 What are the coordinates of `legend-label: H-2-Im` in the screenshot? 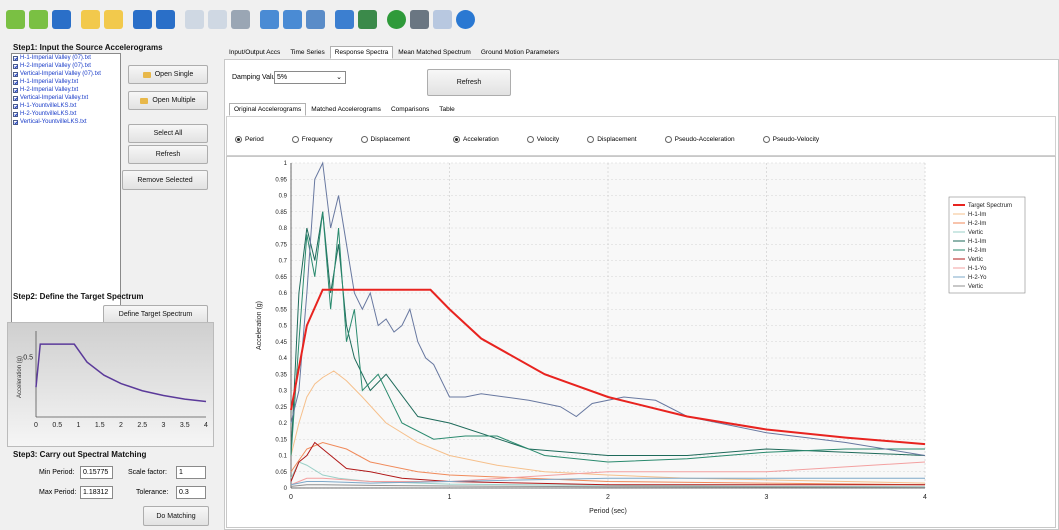 It's located at (977, 251).